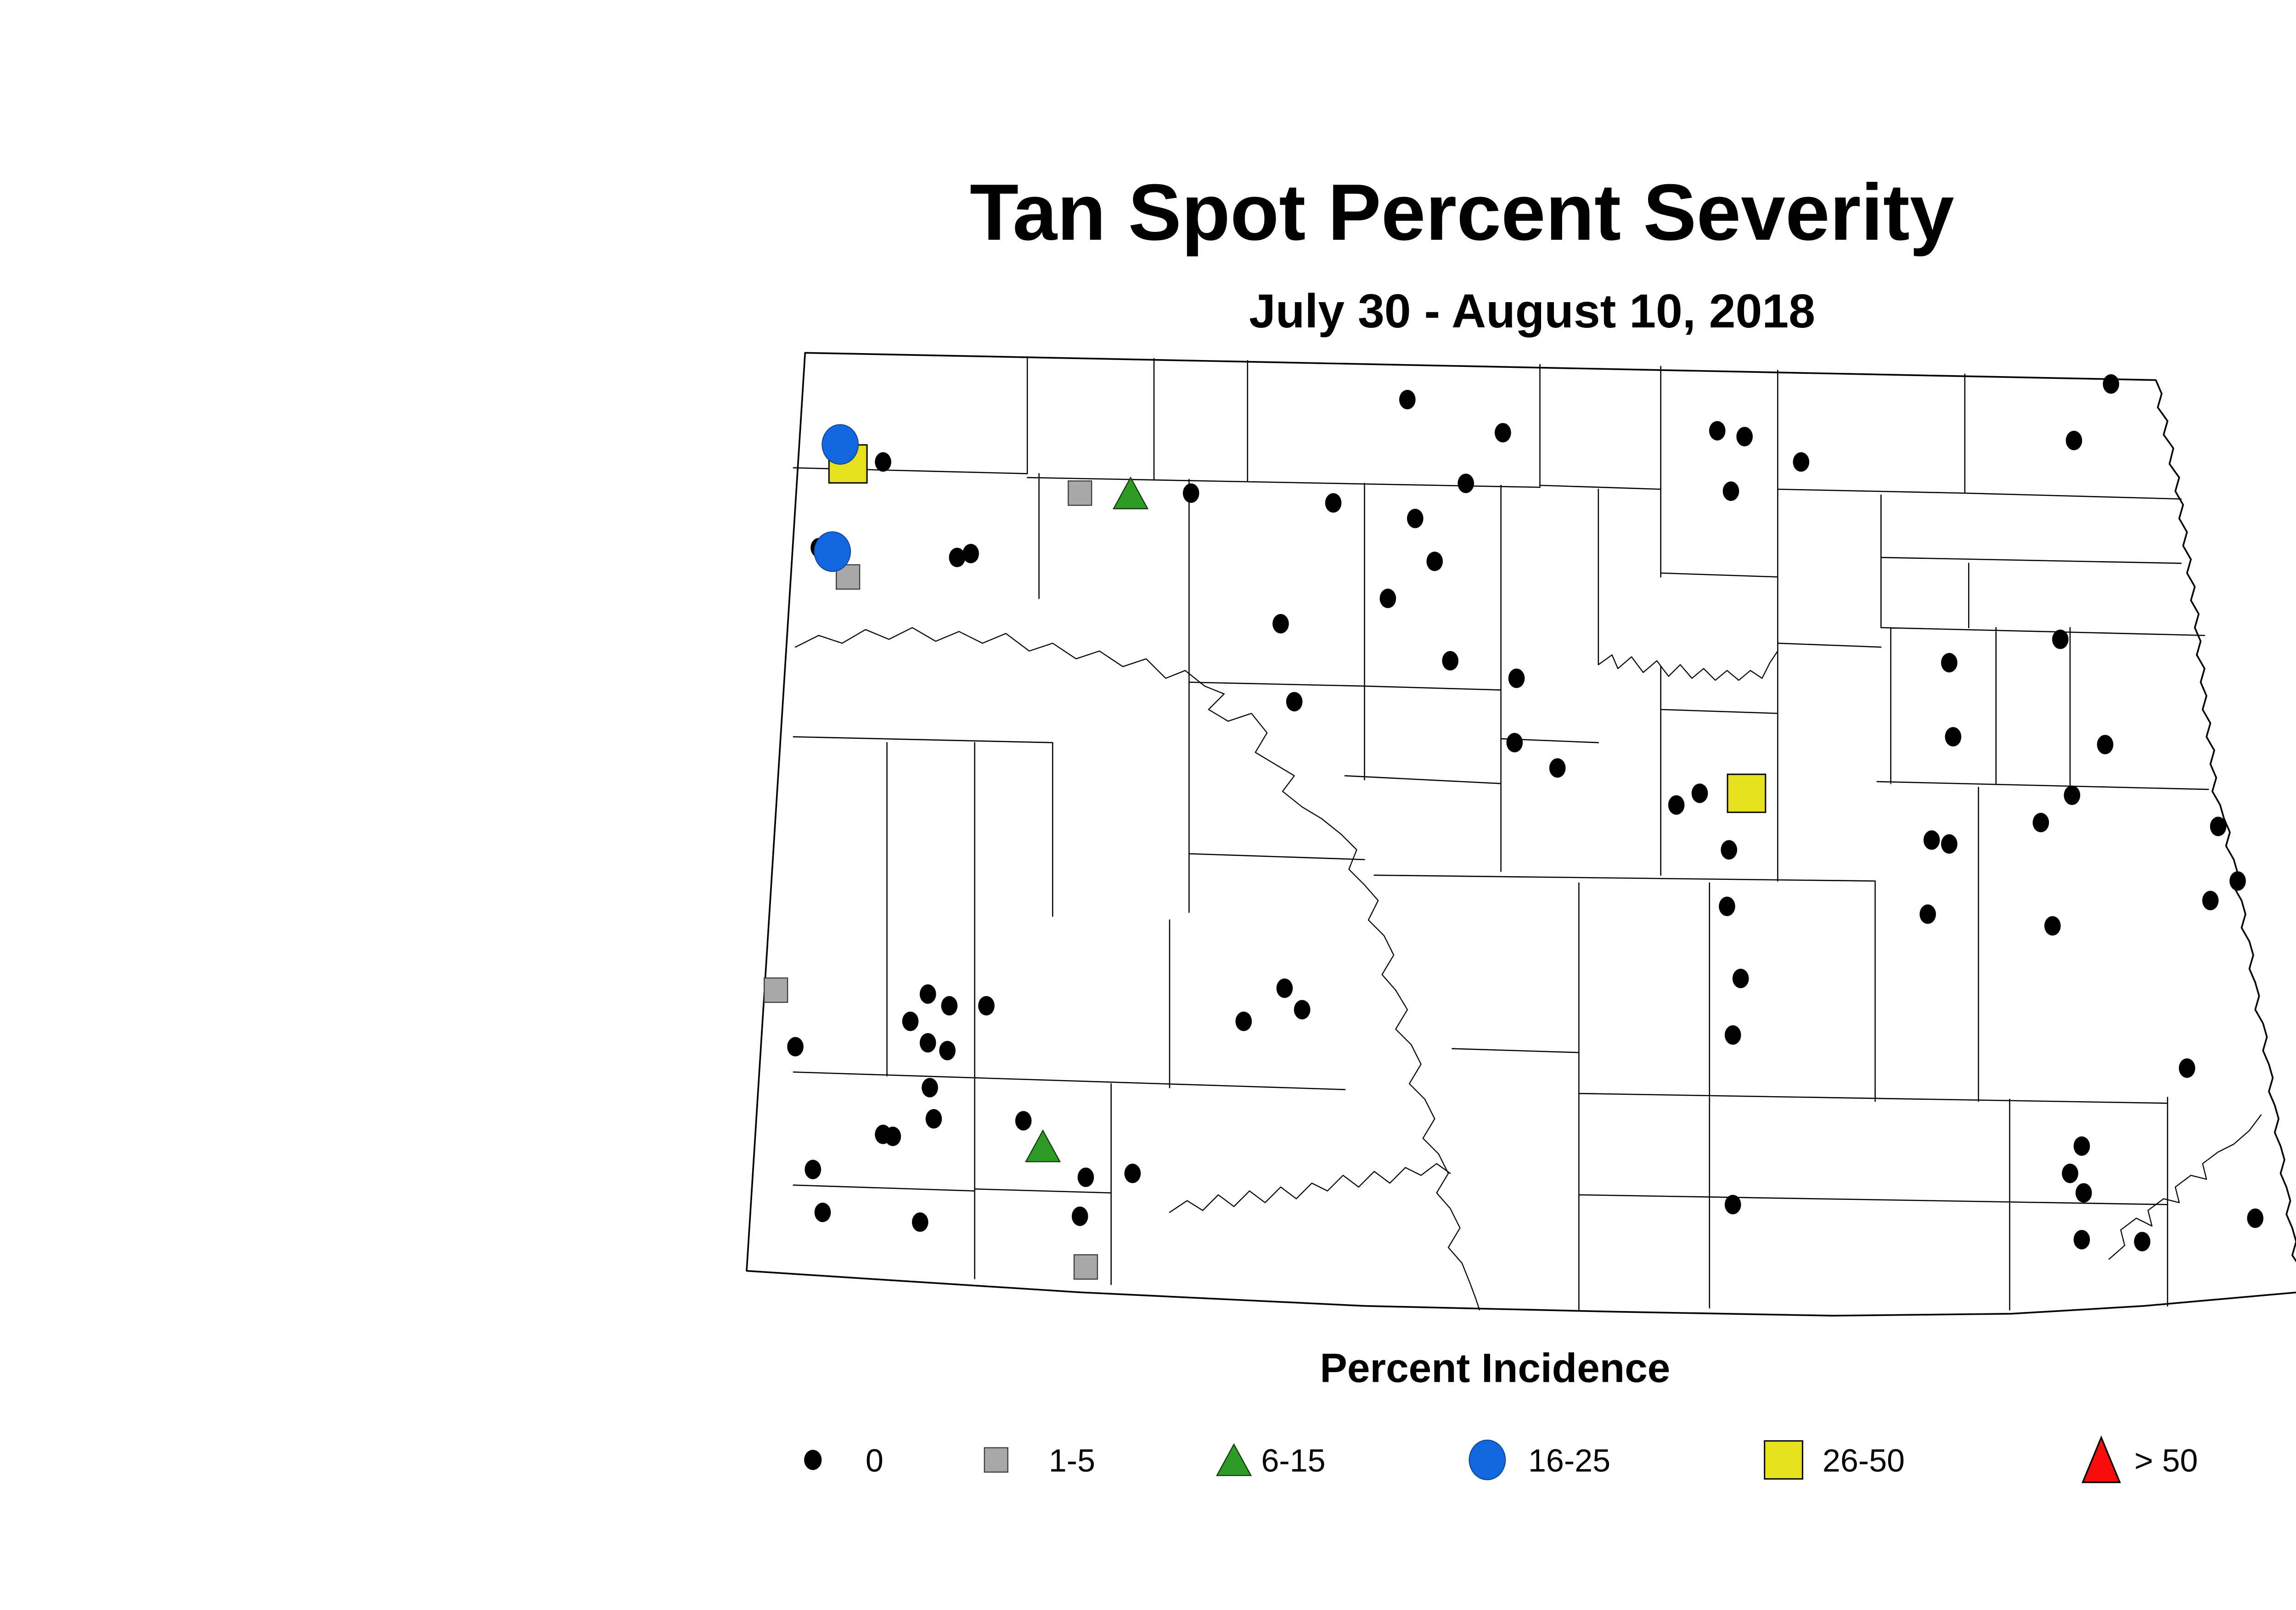 The width and height of the screenshot is (2296, 1610). I want to click on legend-label: 26-50, so click(1864, 1461).